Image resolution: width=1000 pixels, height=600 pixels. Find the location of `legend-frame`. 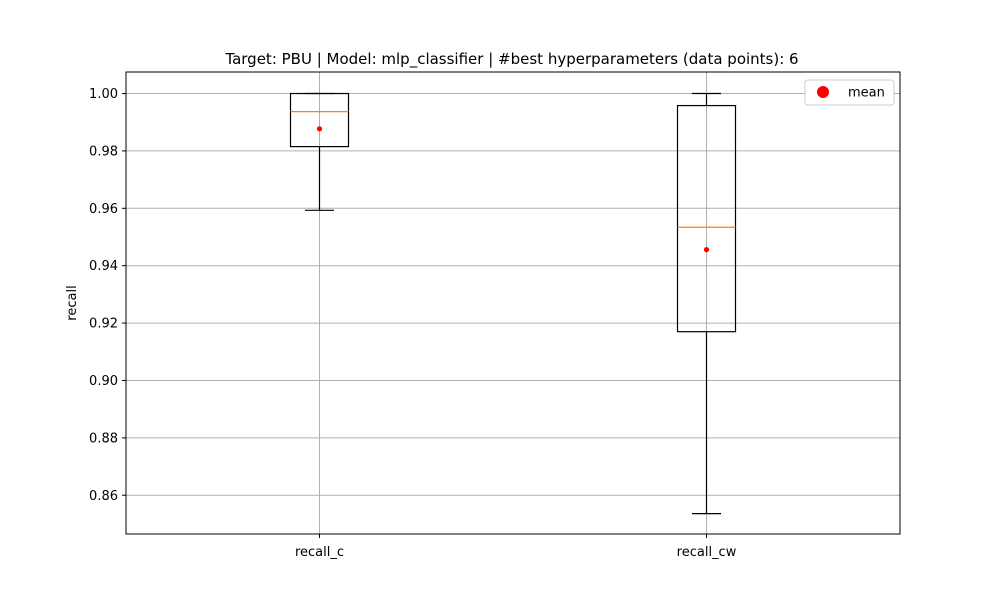

legend-frame is located at coordinates (849, 92).